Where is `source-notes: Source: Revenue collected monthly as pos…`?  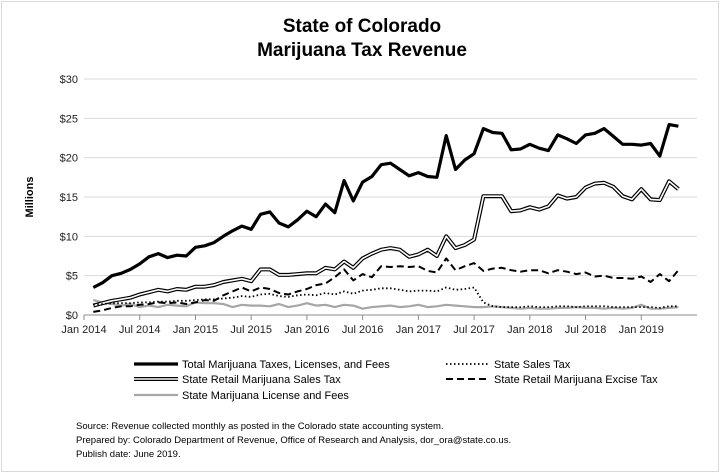
source-notes: Source: Revenue collected monthly as pos… is located at coordinates (293, 441).